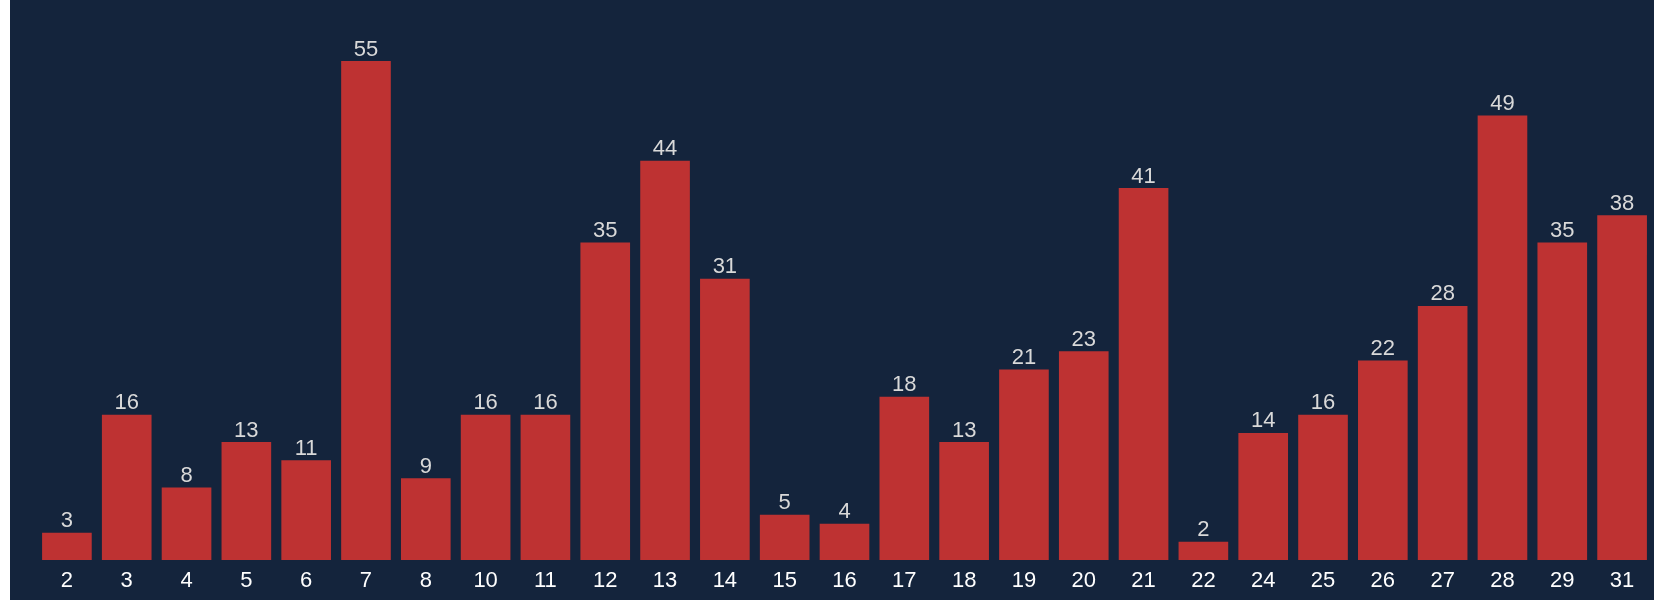  I want to click on x-tick-label: 3, so click(126, 579).